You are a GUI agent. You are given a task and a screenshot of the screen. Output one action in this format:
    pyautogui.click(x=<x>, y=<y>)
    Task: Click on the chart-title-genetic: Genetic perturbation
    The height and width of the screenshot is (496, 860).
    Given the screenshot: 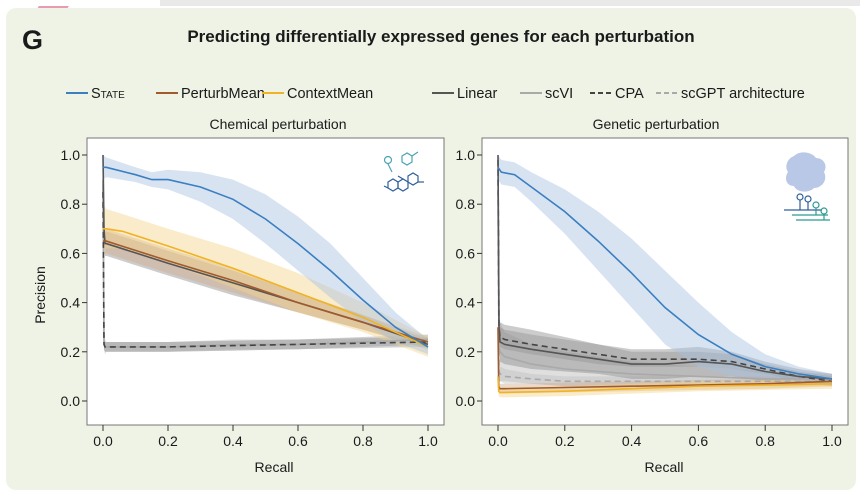 What is the action you would take?
    pyautogui.click(x=656, y=124)
    